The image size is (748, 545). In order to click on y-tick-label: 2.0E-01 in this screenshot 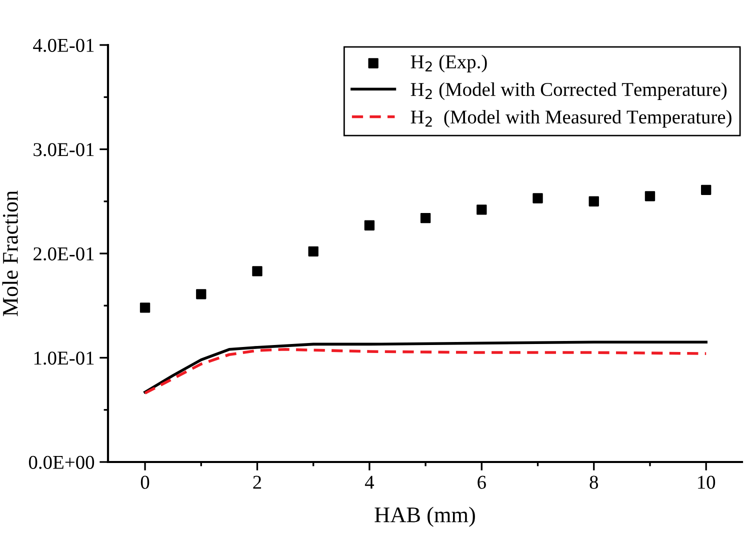, I will do `click(64, 254)`.